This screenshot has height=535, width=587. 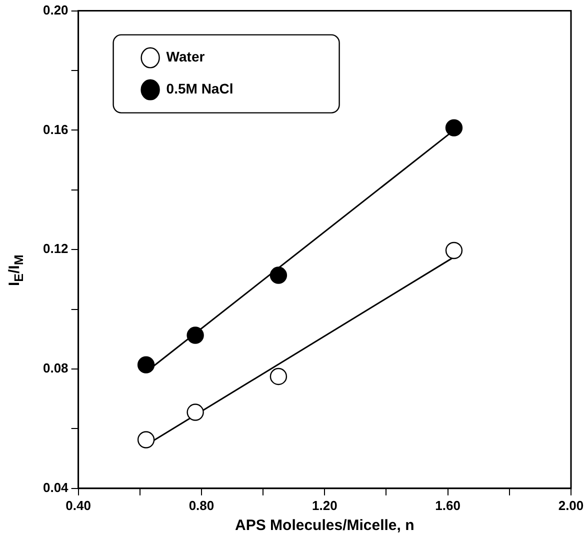 What do you see at coordinates (186, 56) in the screenshot?
I see `legend-label: Water` at bounding box center [186, 56].